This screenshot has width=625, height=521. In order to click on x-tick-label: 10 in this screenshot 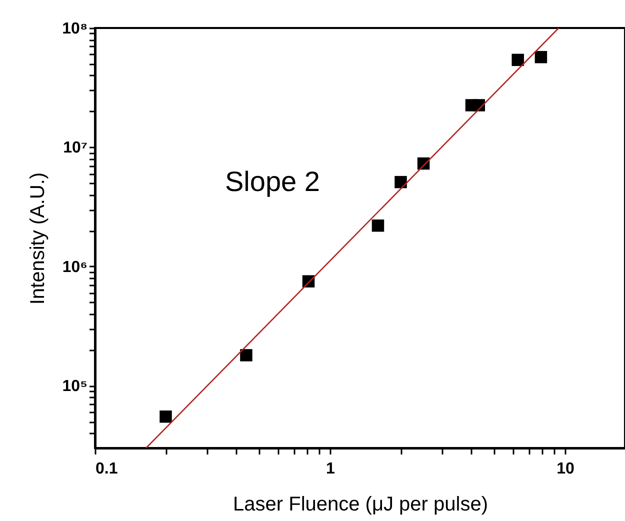, I will do `click(565, 469)`.